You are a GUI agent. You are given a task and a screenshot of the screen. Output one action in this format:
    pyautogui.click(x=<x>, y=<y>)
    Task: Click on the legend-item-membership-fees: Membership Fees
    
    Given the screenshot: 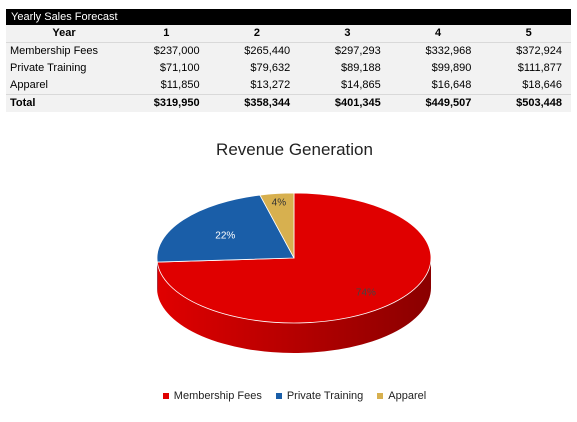 What is the action you would take?
    pyautogui.click(x=212, y=396)
    